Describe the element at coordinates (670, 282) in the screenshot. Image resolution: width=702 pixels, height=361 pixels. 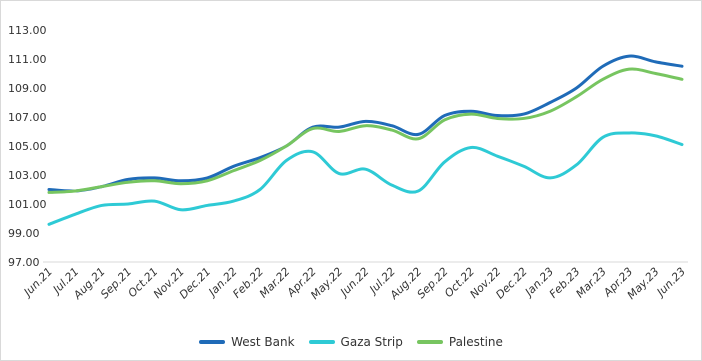
I see `x-tick-label: Jun.23` at that location.